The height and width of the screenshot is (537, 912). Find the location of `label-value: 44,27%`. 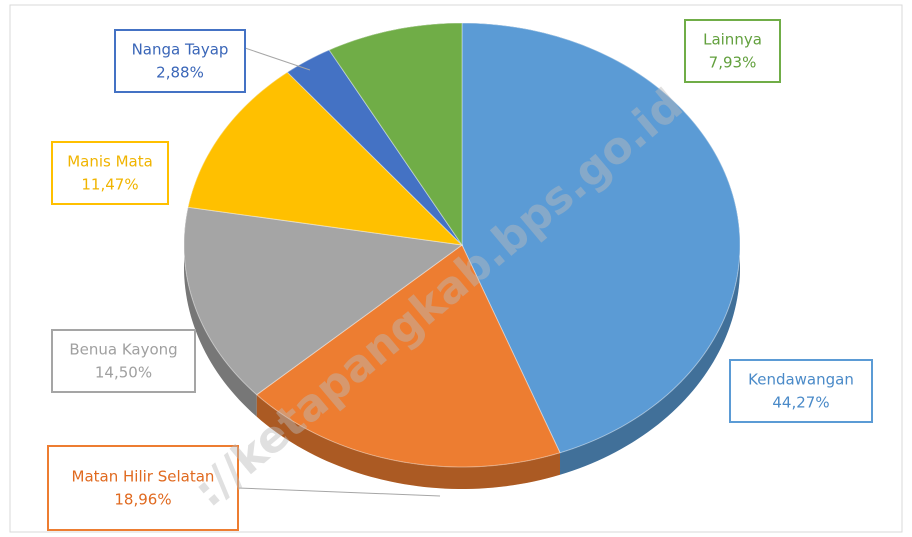

label-value: 44,27% is located at coordinates (800, 403).